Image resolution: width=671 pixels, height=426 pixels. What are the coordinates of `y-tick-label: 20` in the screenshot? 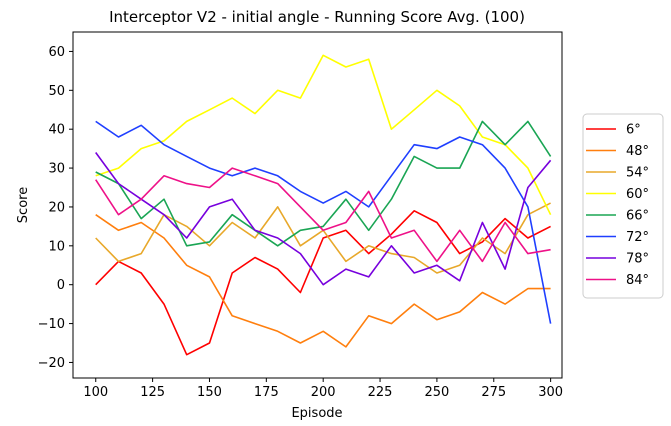 It's located at (56, 207).